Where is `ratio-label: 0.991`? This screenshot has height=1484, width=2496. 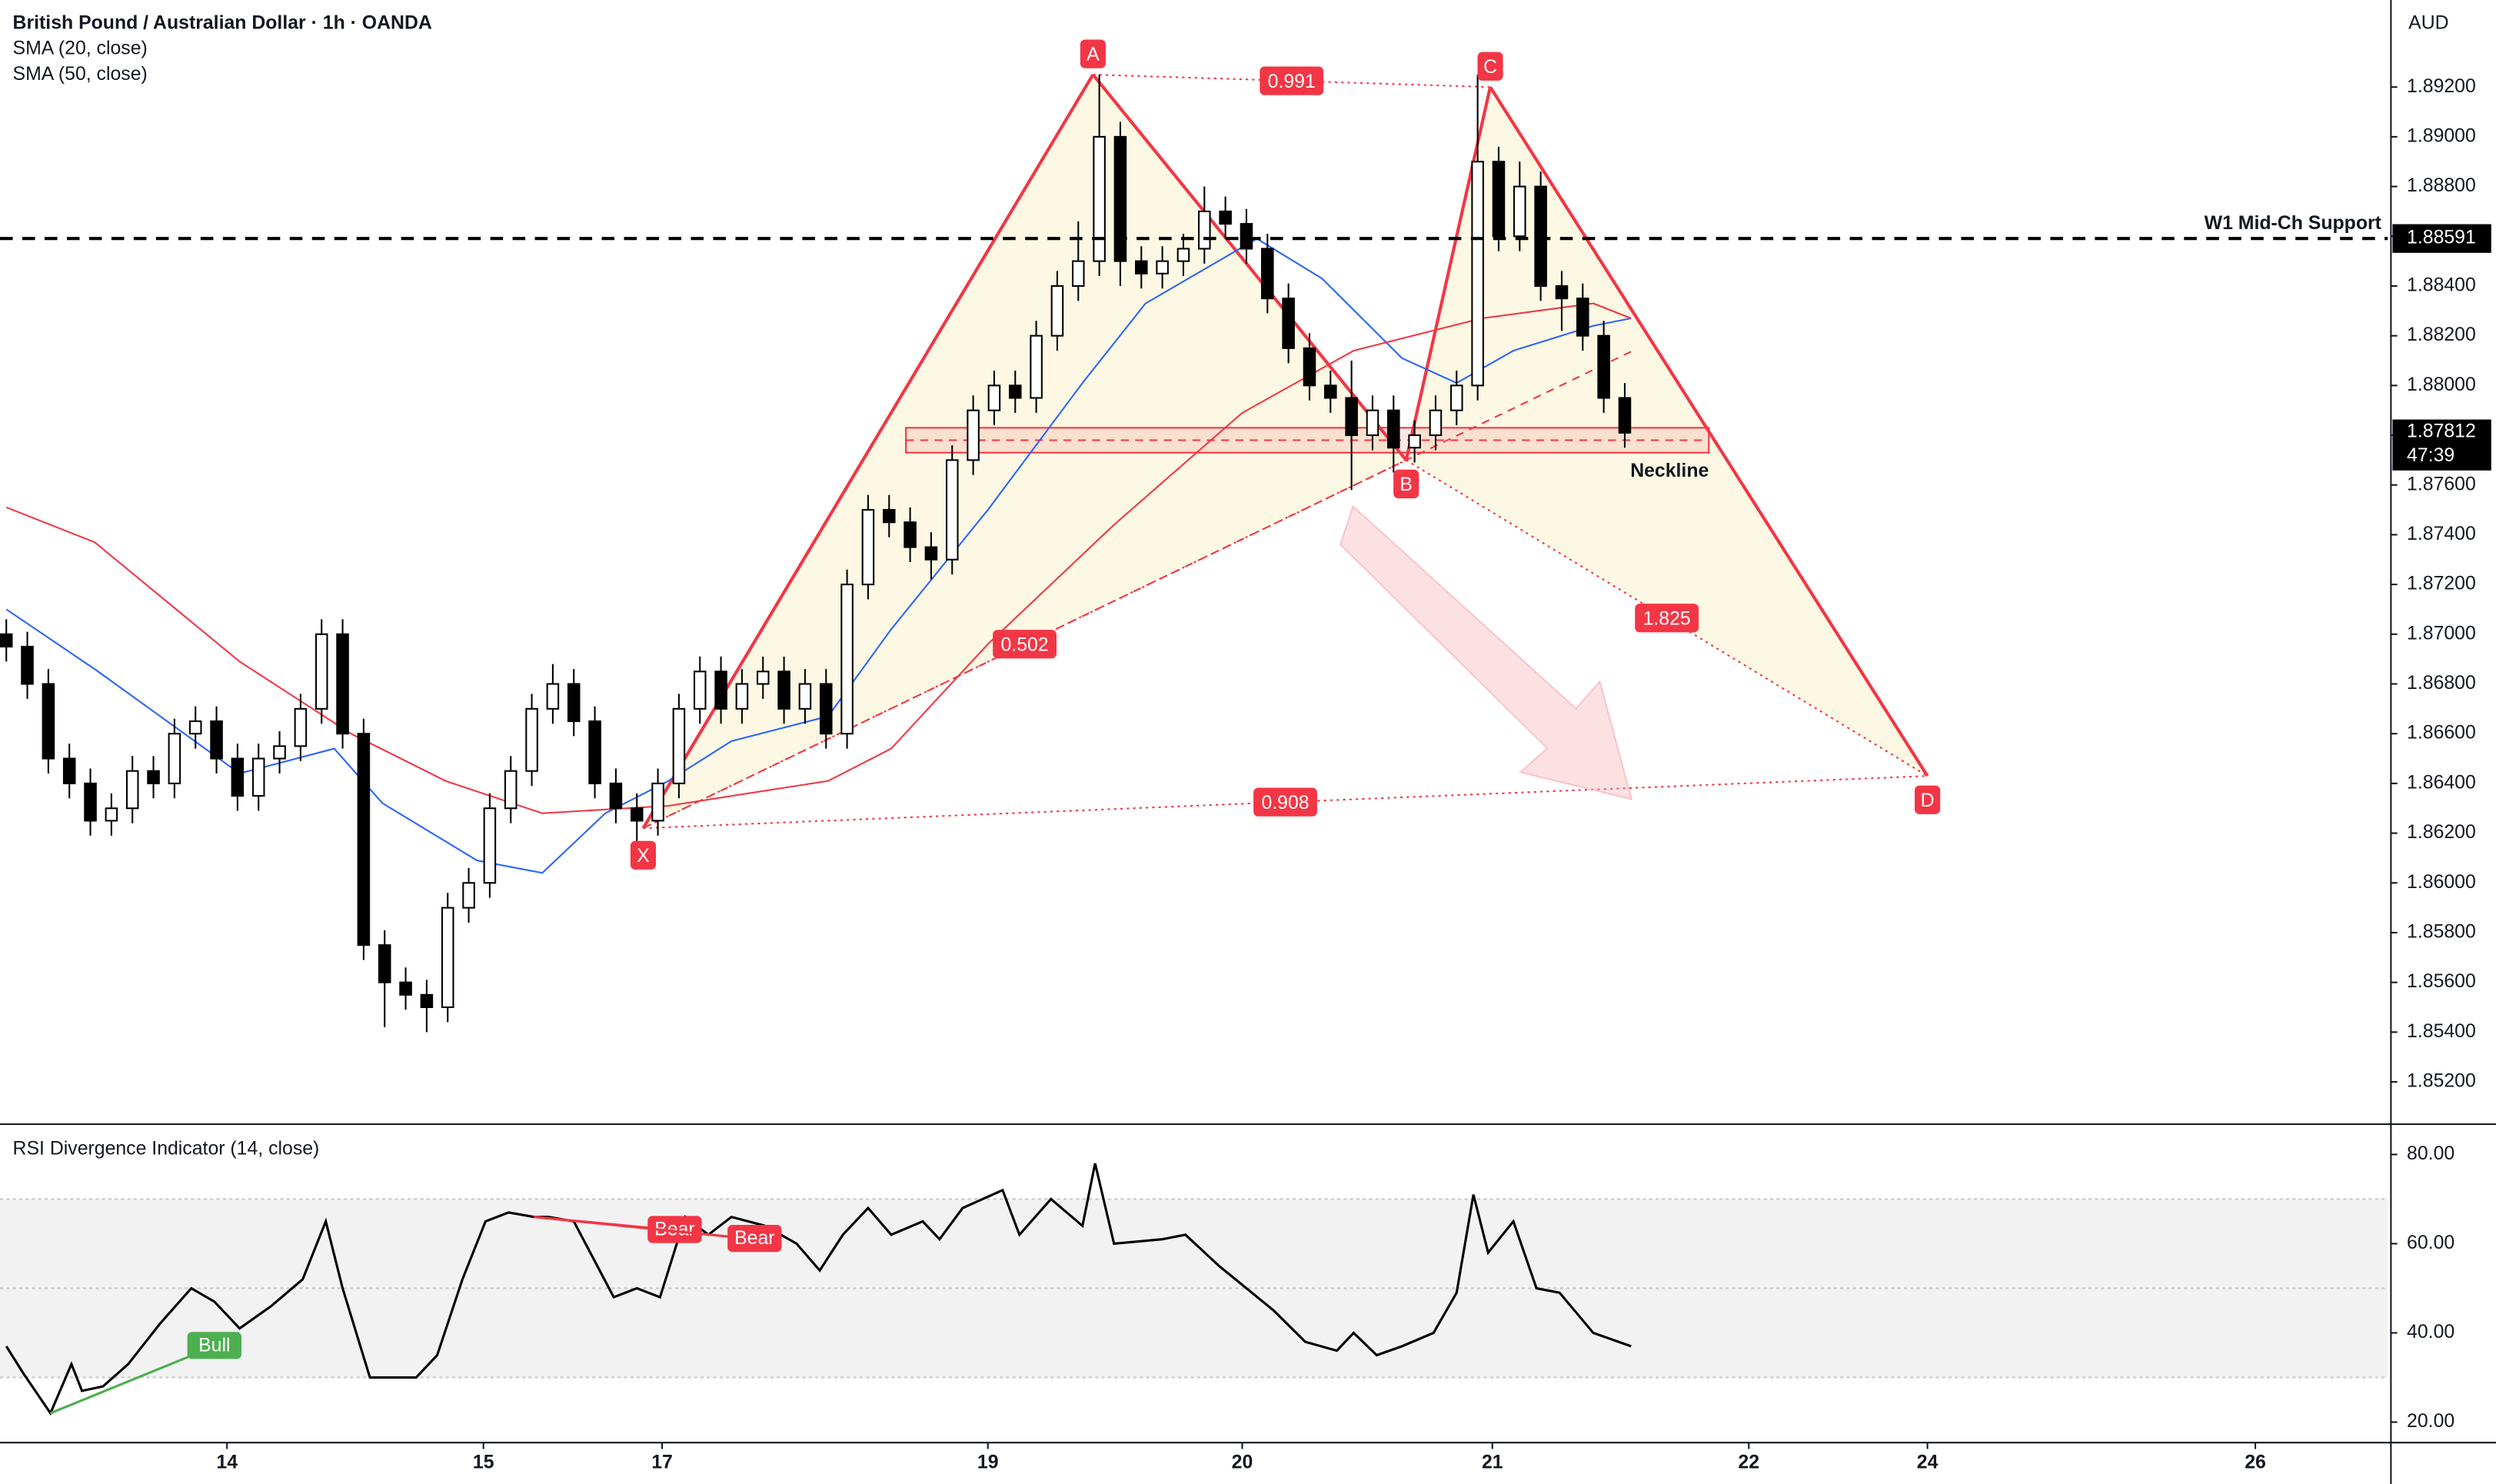
ratio-label: 0.991 is located at coordinates (1292, 82).